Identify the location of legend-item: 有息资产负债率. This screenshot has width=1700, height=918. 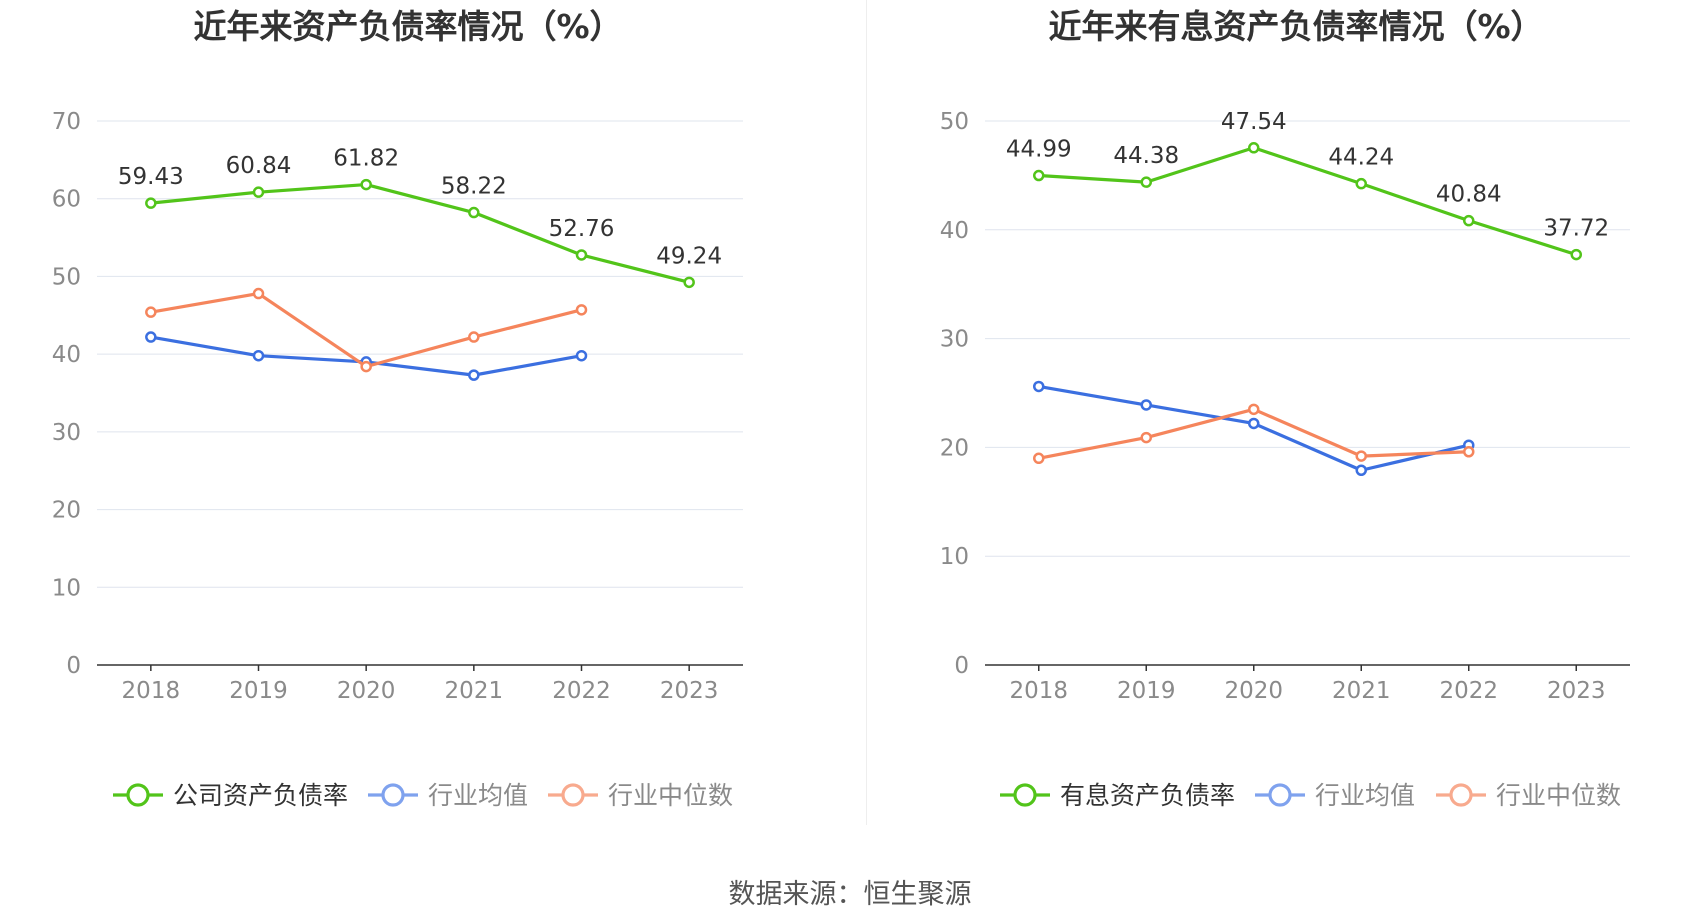
(1117, 795).